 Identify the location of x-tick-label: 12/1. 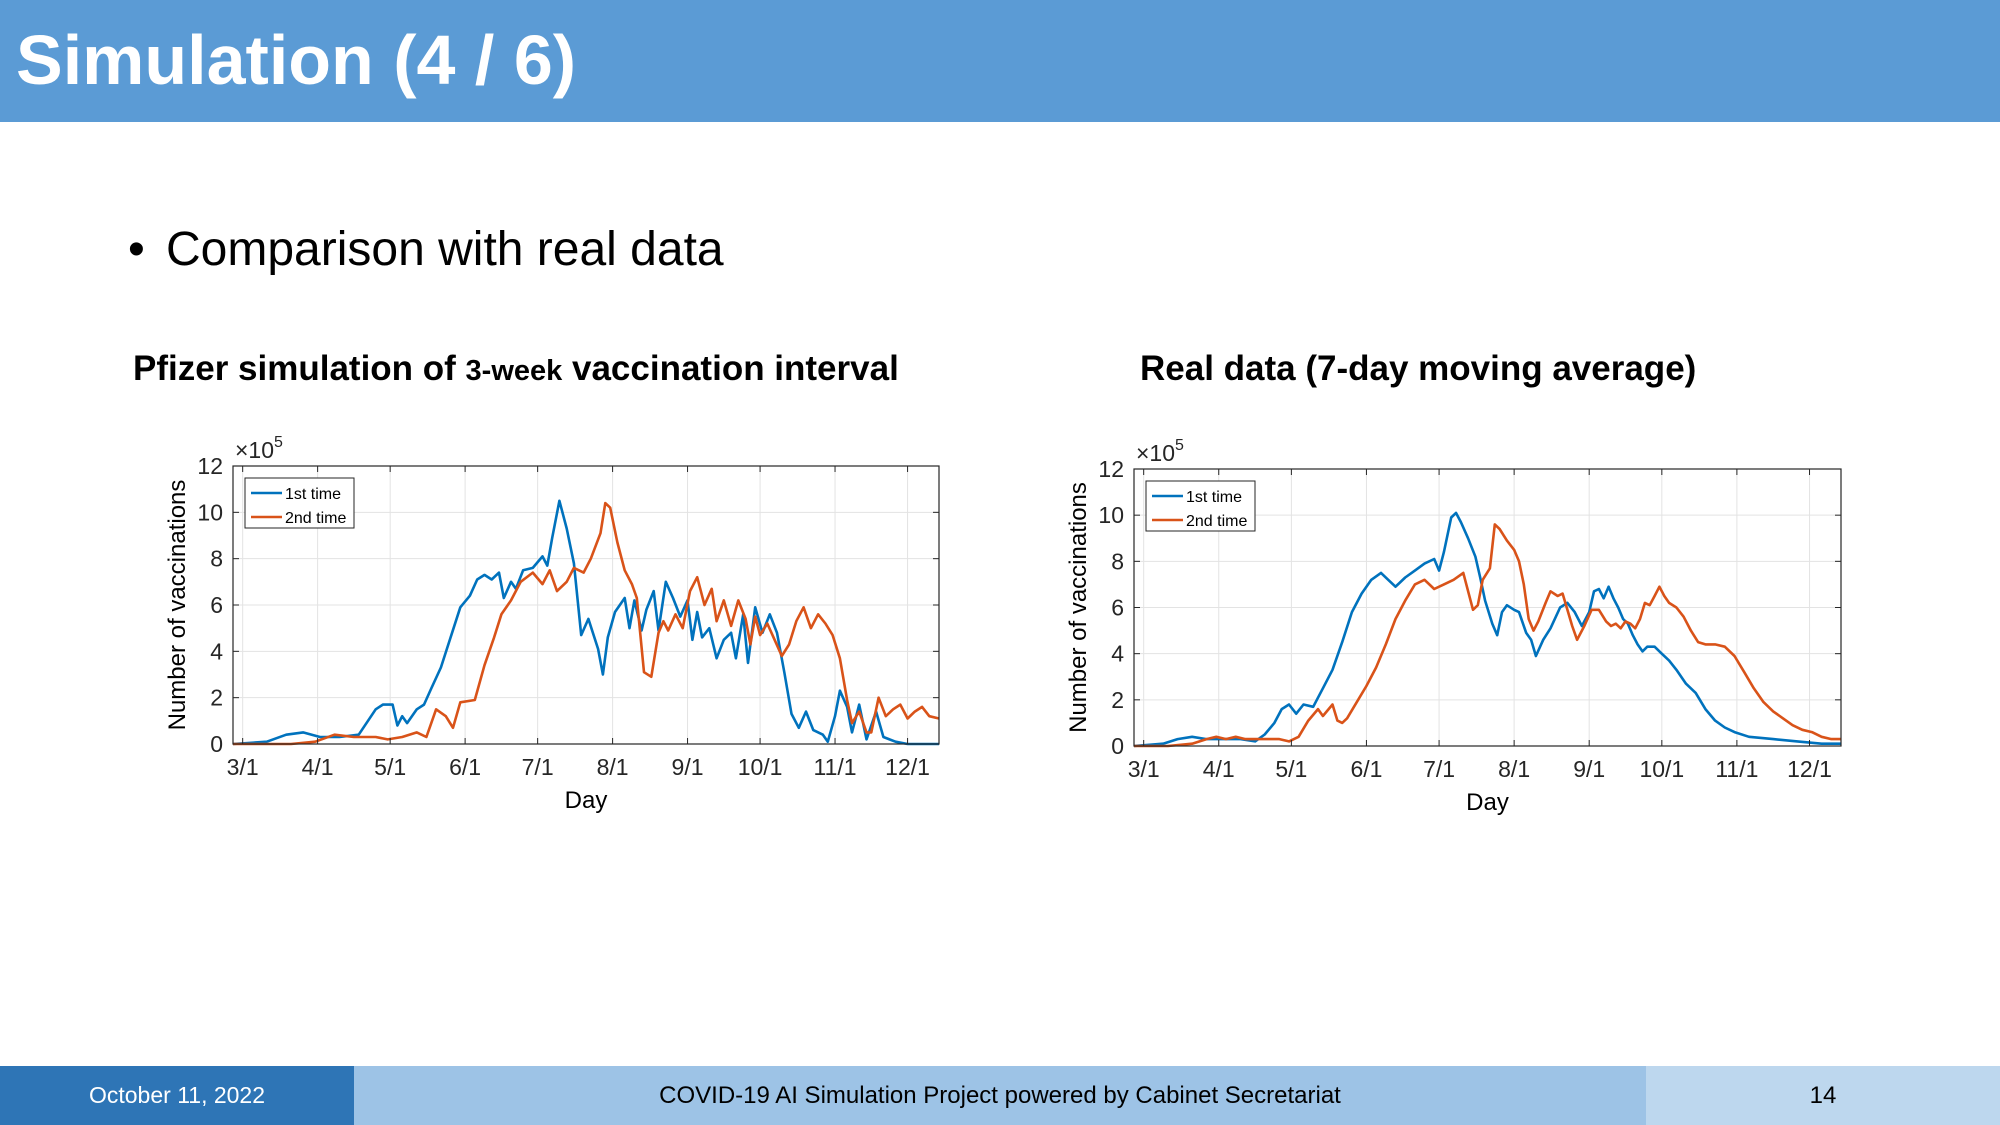
(907, 767).